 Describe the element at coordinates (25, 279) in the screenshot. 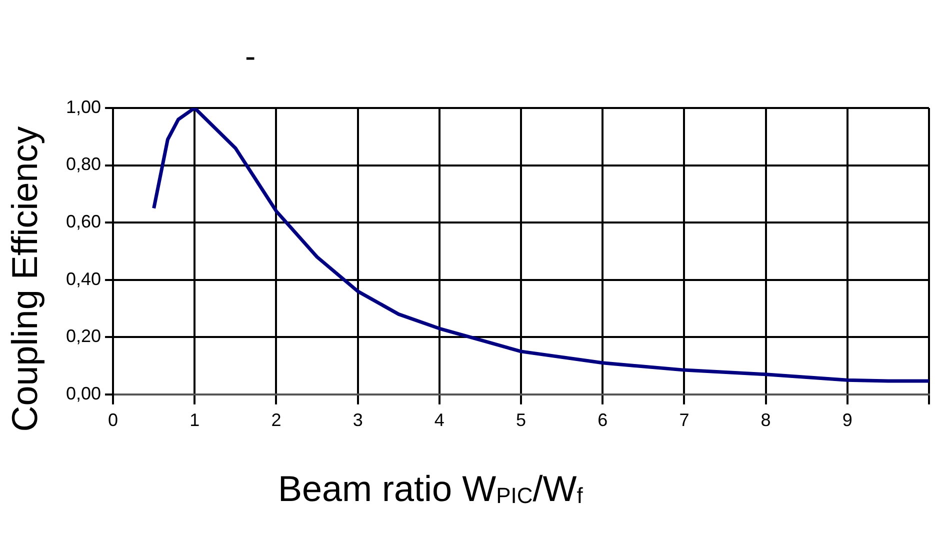

I see `y-axis-title: Coupling Efficiency` at that location.